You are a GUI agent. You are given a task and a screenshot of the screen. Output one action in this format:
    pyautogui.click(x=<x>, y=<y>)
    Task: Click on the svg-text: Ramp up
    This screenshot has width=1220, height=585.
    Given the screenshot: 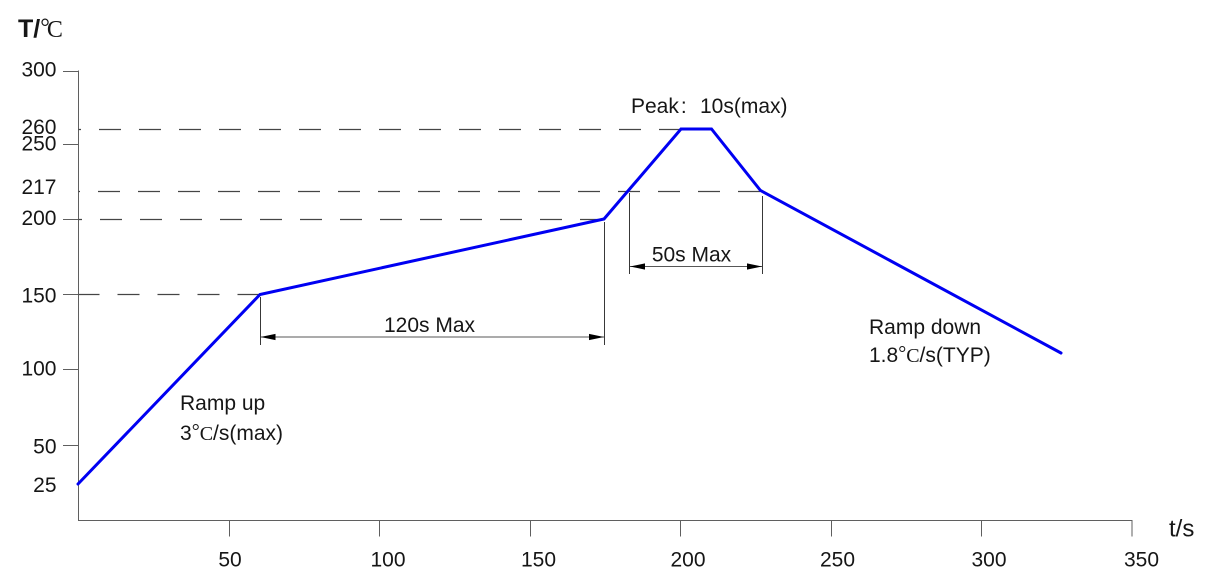 What is the action you would take?
    pyautogui.click(x=222, y=403)
    